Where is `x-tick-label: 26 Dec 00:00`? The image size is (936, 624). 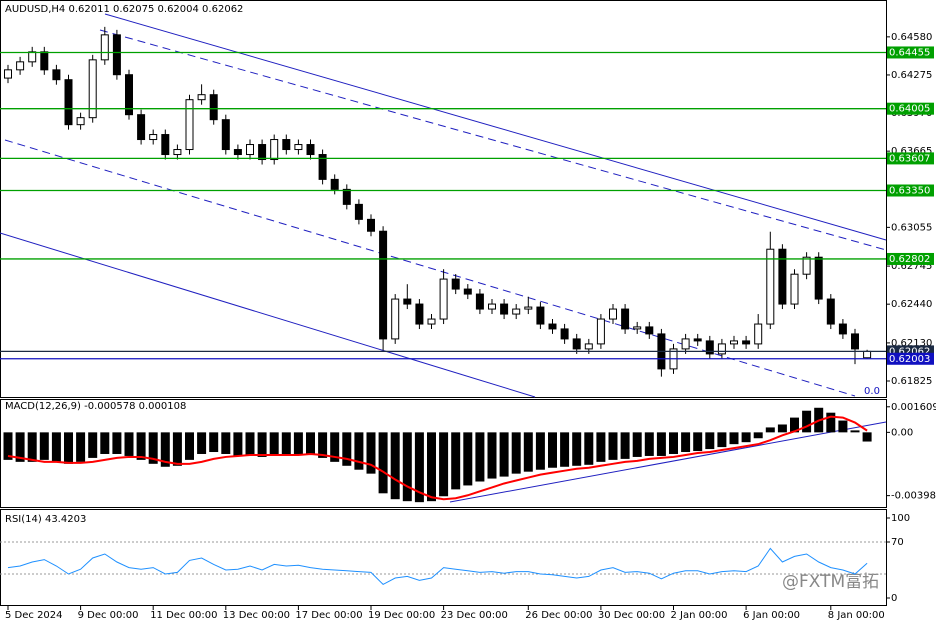
x-tick-label: 26 Dec 00:00 is located at coordinates (558, 615).